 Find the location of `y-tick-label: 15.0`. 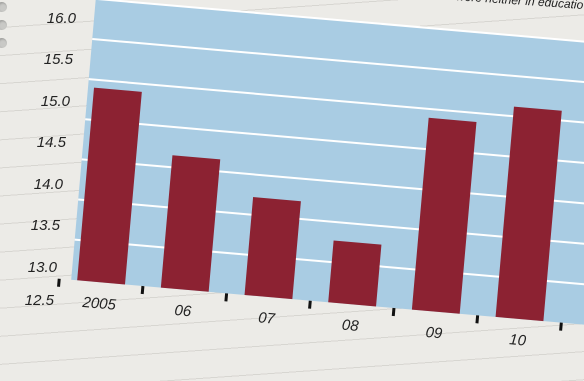

y-tick-label: 15.0 is located at coordinates (56, 101).